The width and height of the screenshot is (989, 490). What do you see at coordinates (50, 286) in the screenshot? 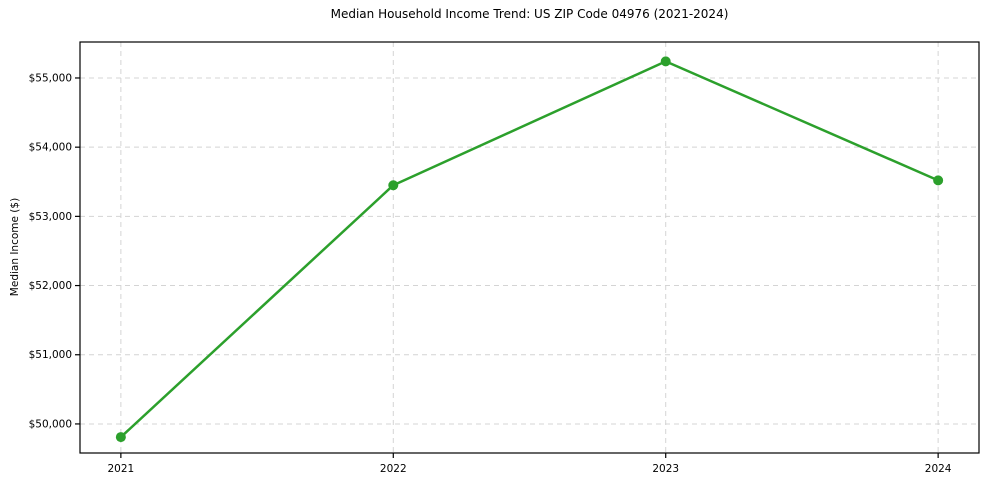
I see `y-tick-label: $52,000` at bounding box center [50, 286].